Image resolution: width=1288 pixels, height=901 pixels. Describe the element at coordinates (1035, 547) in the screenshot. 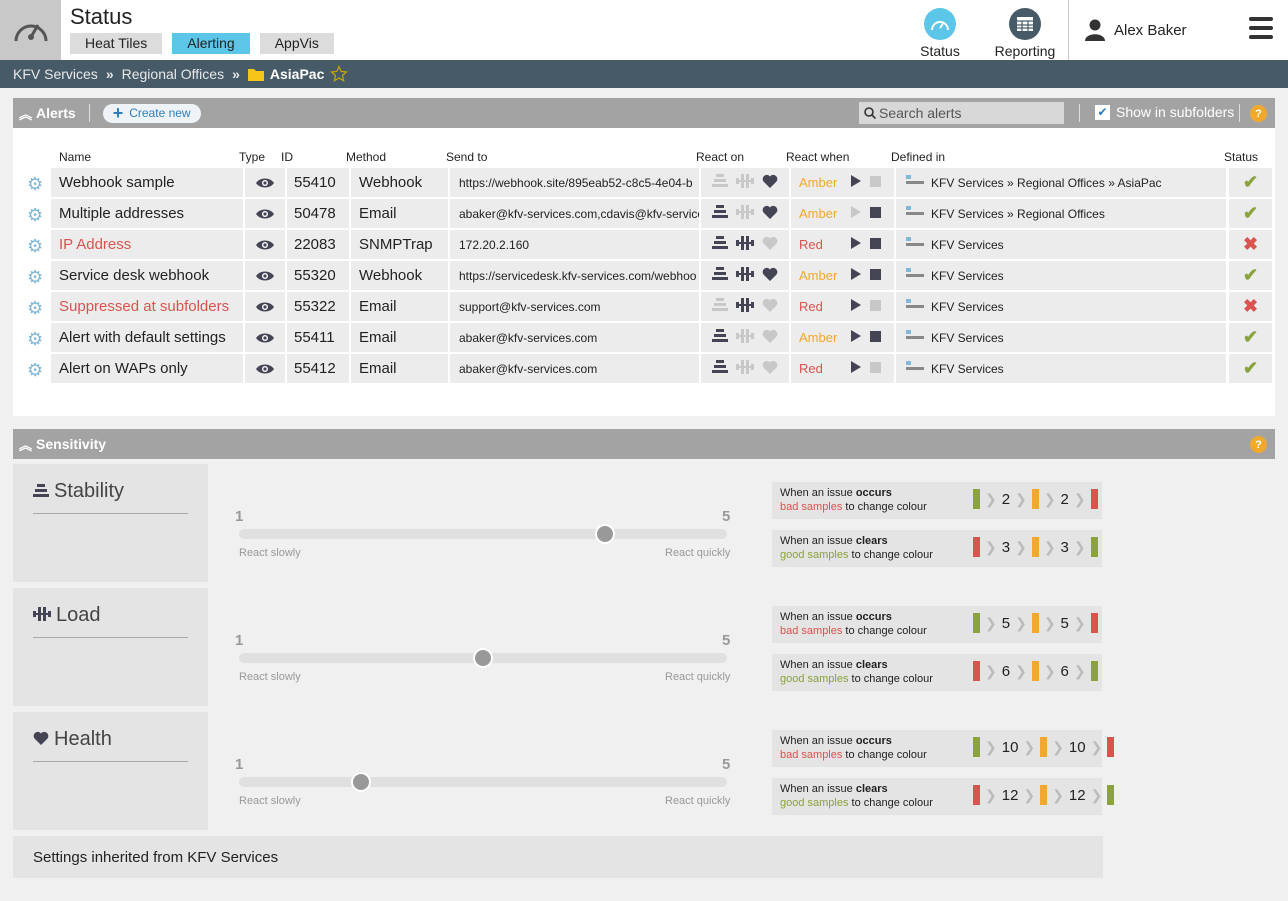

I see `colour-sequence: ❯ 3 ❯ ❯ 3 ❯` at that location.